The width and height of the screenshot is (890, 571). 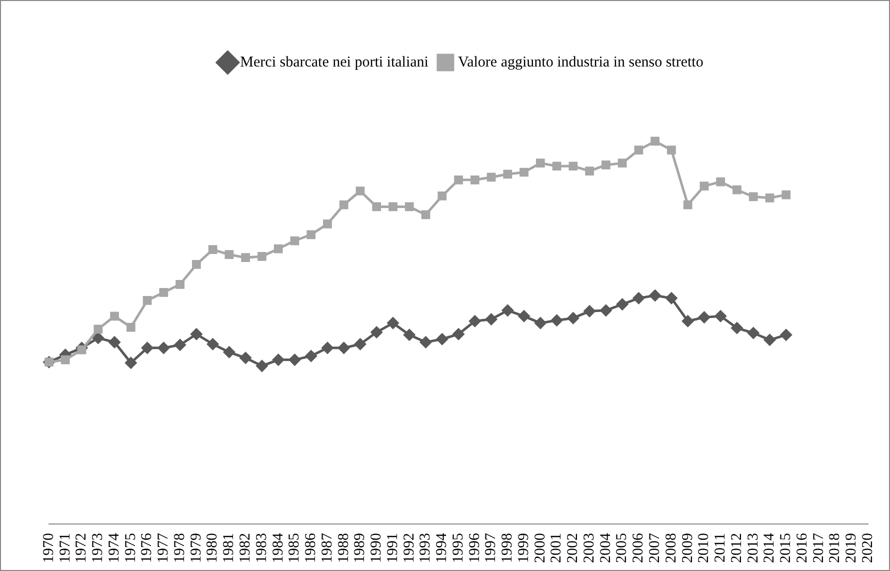 What do you see at coordinates (540, 548) in the screenshot?
I see `x-tick-label: 2000` at bounding box center [540, 548].